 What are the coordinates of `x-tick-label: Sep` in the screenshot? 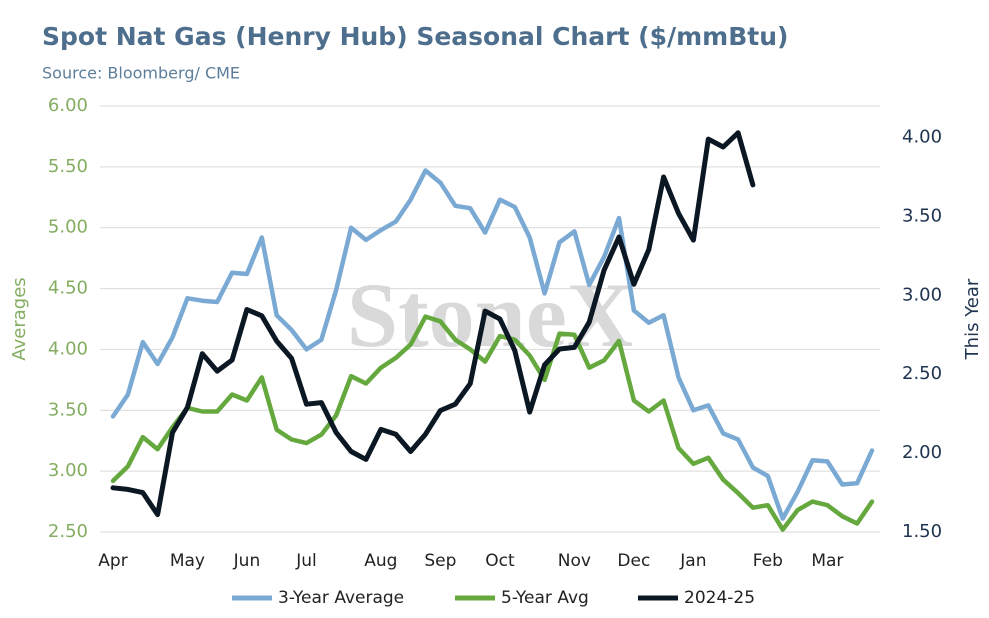 It's located at (440, 561).